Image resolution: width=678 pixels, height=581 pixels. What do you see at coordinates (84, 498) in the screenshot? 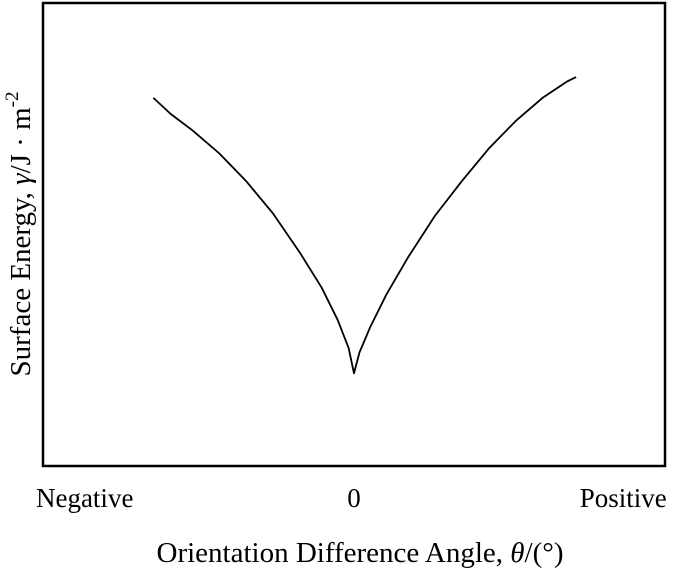
I see `x-tick-label-0: Negative` at bounding box center [84, 498].